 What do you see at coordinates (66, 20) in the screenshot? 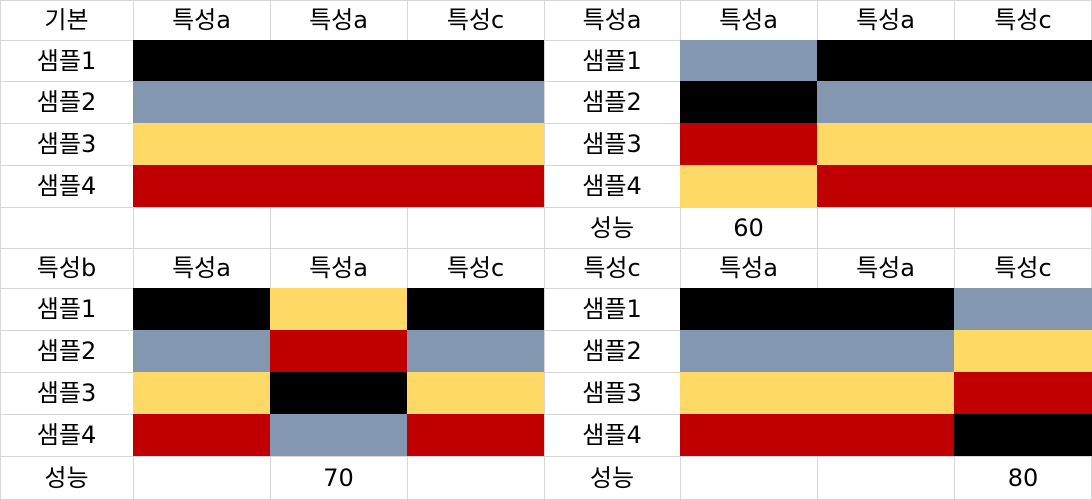
I see `table-title: 기본` at bounding box center [66, 20].